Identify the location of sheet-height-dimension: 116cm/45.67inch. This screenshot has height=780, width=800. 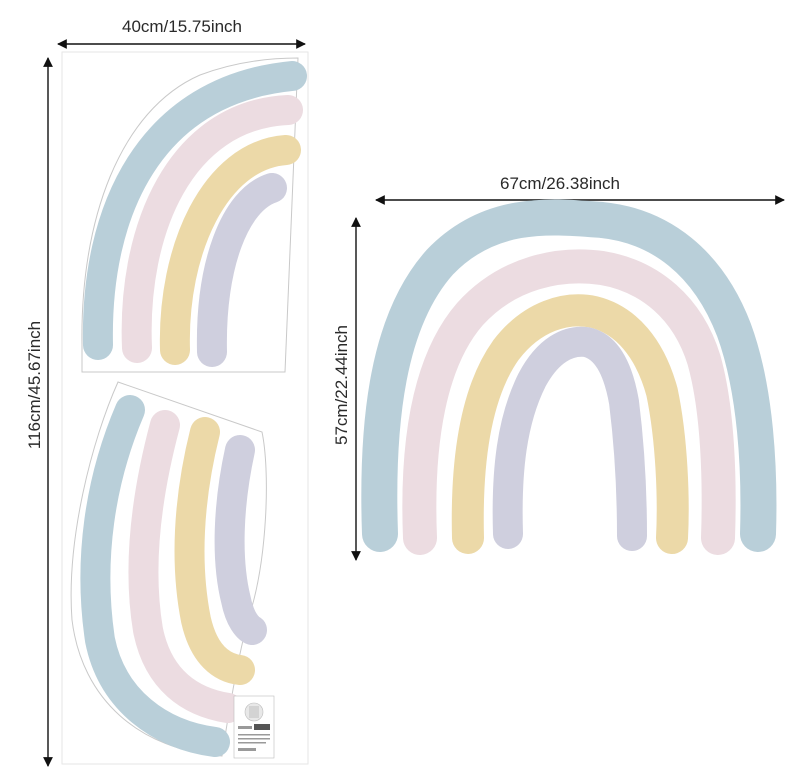
(39, 412).